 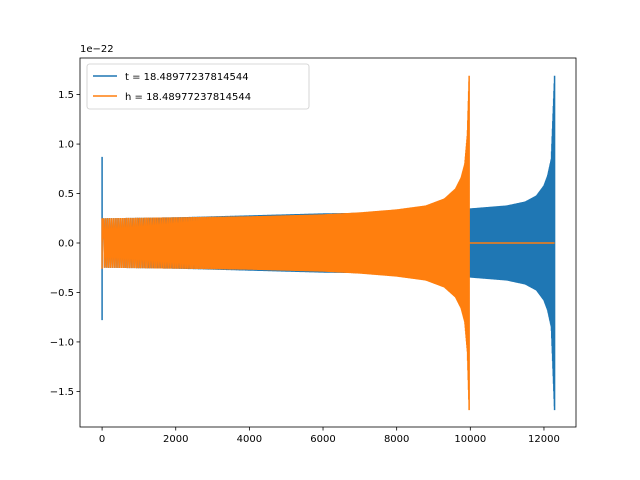 What do you see at coordinates (66, 145) in the screenshot?
I see `y-tick-label: 1.0` at bounding box center [66, 145].